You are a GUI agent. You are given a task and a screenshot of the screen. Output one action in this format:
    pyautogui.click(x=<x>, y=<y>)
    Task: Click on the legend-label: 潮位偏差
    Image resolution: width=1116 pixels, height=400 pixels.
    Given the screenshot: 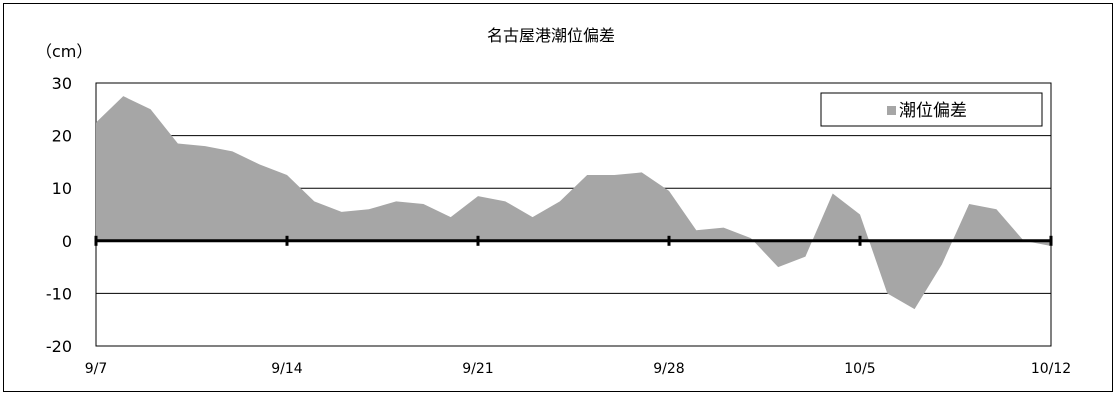 What is the action you would take?
    pyautogui.click(x=933, y=111)
    